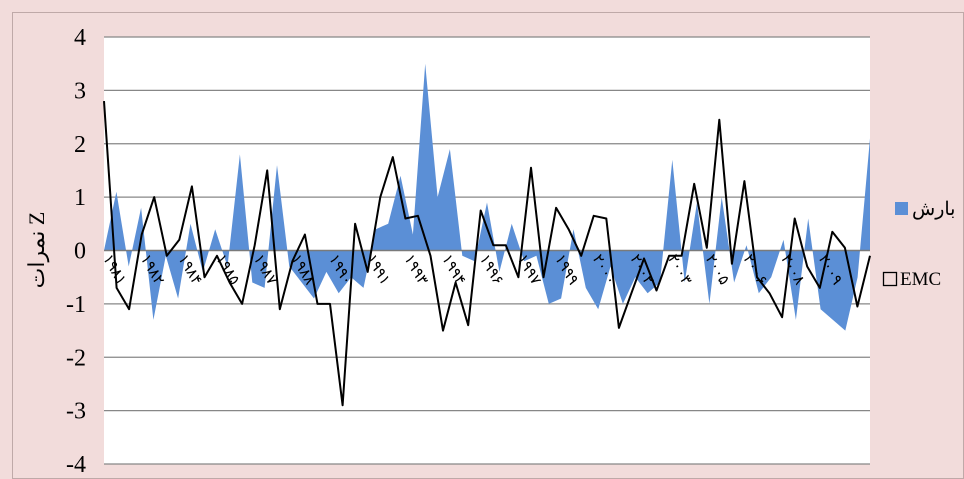 The height and width of the screenshot is (479, 964). What do you see at coordinates (901, 208) in the screenshot?
I see `legend-swatch-precip` at bounding box center [901, 208].